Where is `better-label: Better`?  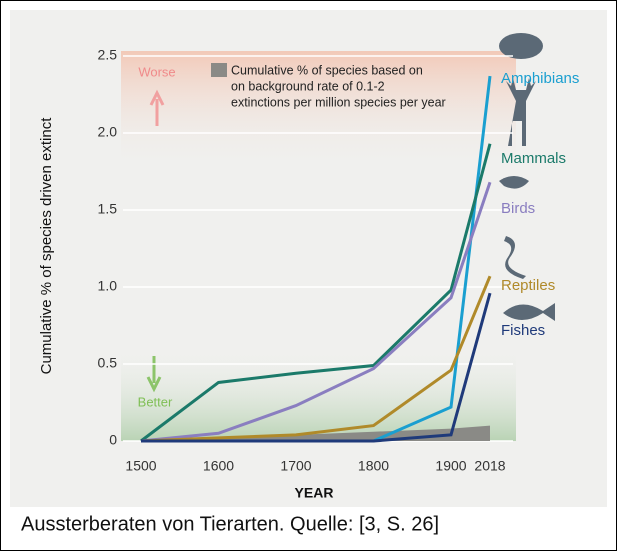
better-label: Better is located at coordinates (155, 401).